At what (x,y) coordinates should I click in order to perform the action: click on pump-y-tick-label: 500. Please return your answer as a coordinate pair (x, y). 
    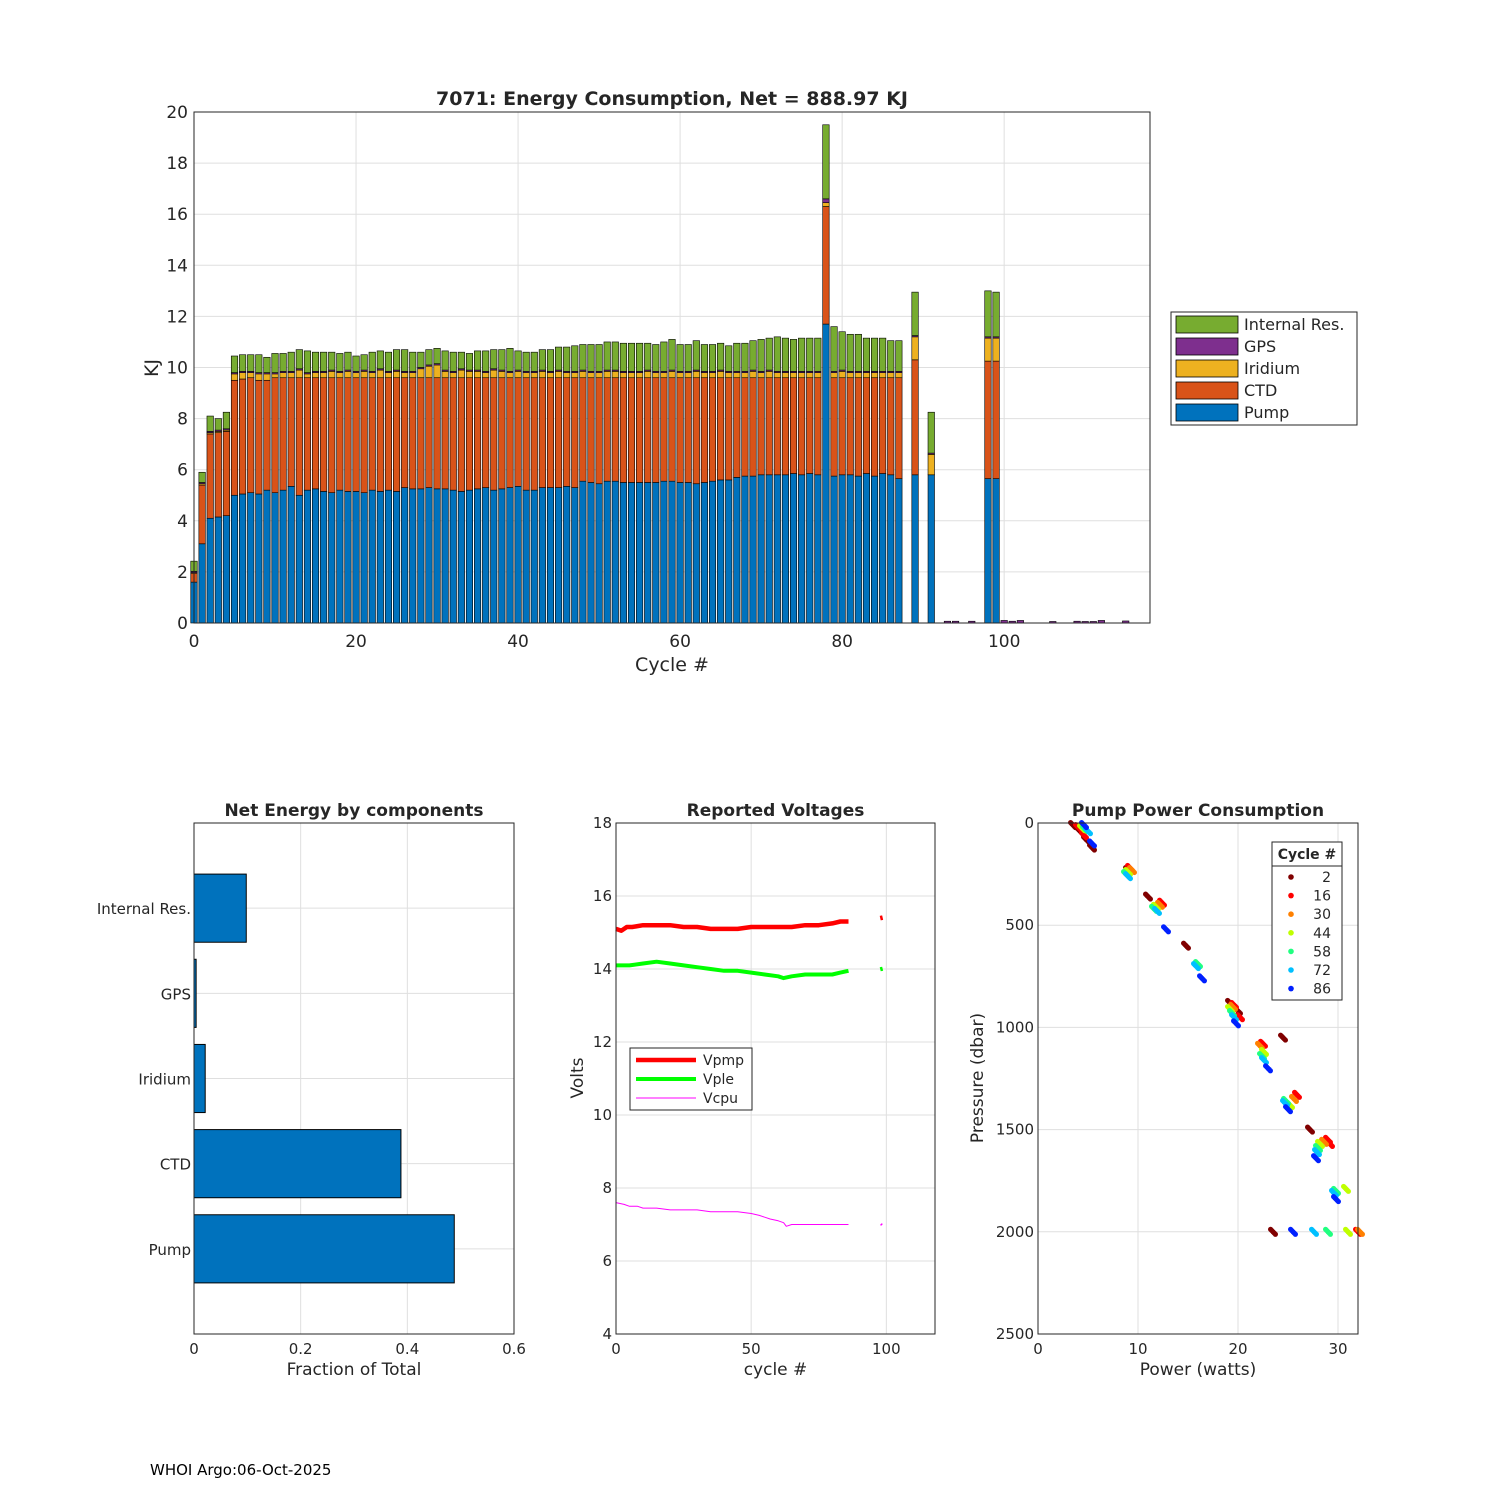
    Looking at the image, I should click on (1019, 925).